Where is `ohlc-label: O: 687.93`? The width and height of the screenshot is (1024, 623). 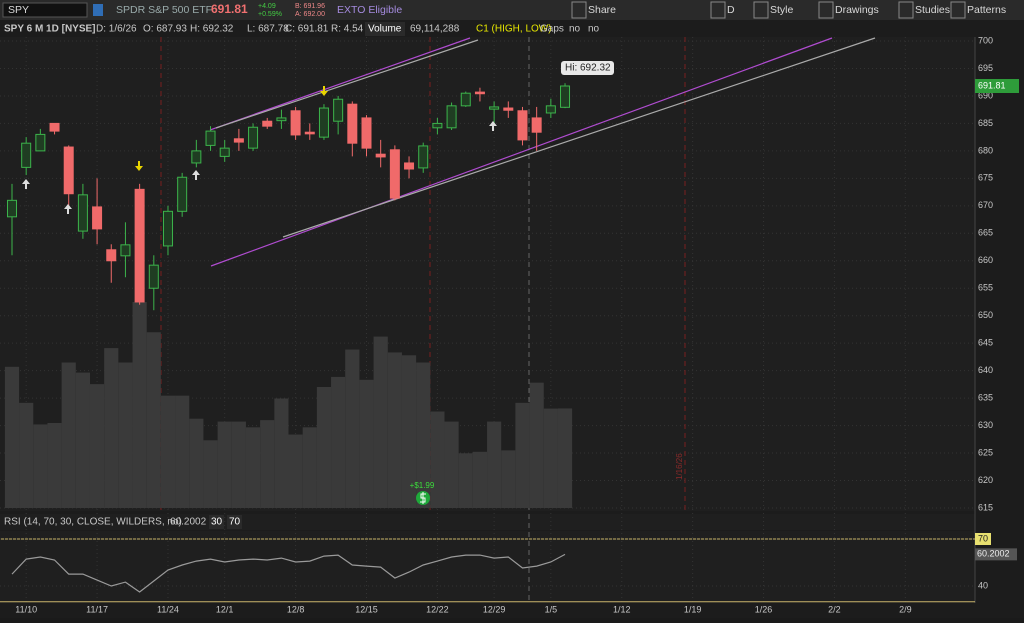 ohlc-label: O: 687.93 is located at coordinates (165, 29).